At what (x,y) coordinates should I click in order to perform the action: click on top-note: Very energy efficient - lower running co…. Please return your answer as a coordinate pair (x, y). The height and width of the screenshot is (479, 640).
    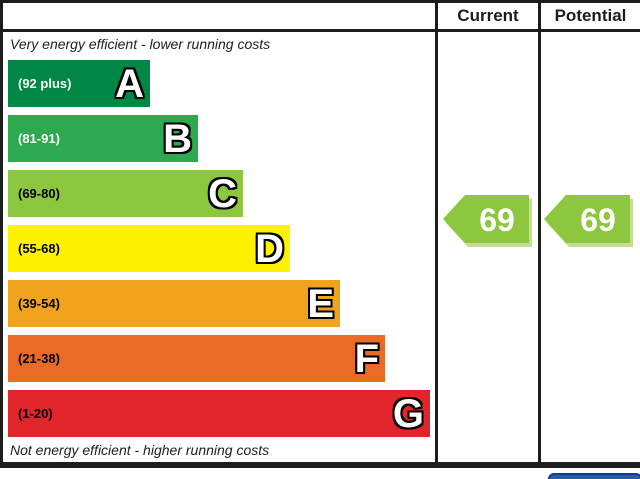
    Looking at the image, I should click on (140, 44).